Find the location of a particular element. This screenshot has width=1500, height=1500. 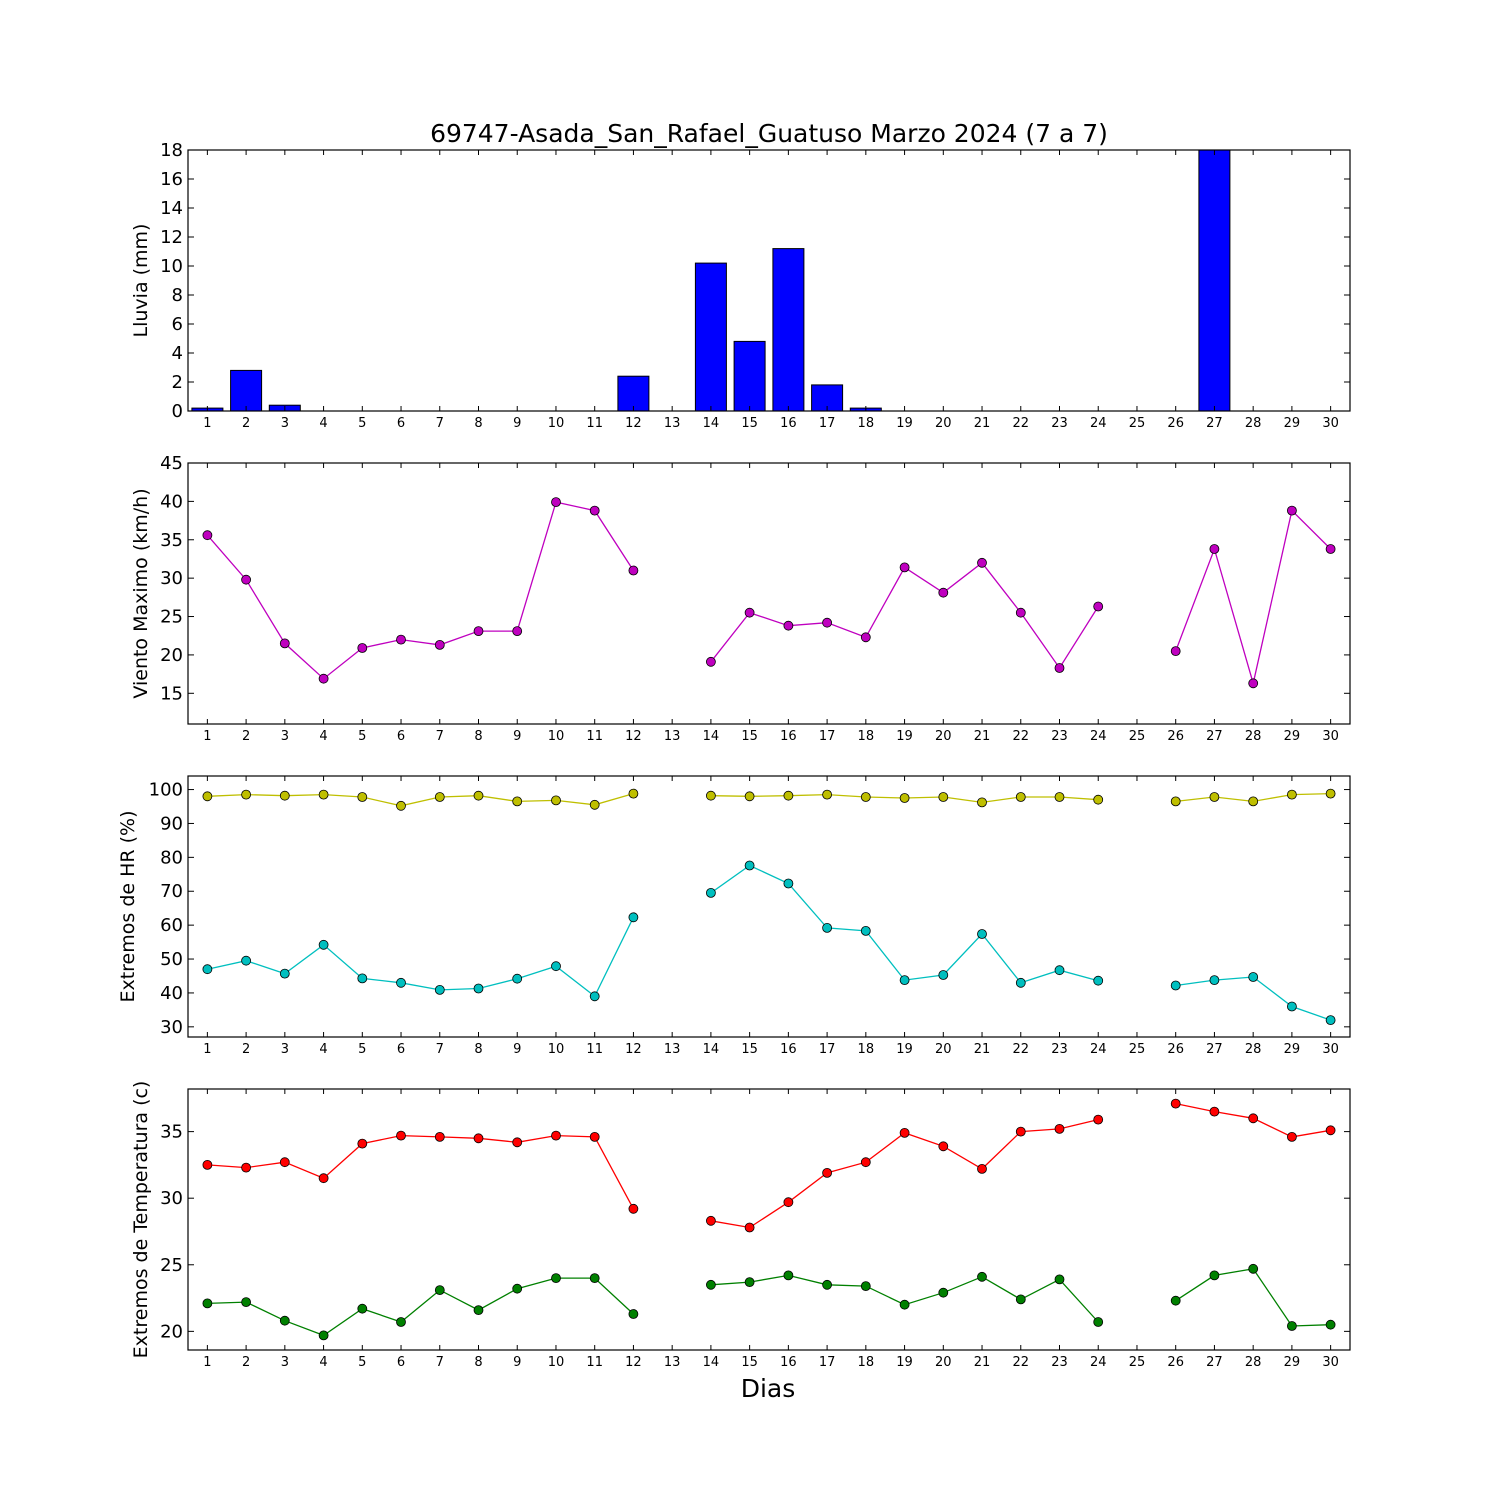

x-tick-label: 2 is located at coordinates (246, 736).